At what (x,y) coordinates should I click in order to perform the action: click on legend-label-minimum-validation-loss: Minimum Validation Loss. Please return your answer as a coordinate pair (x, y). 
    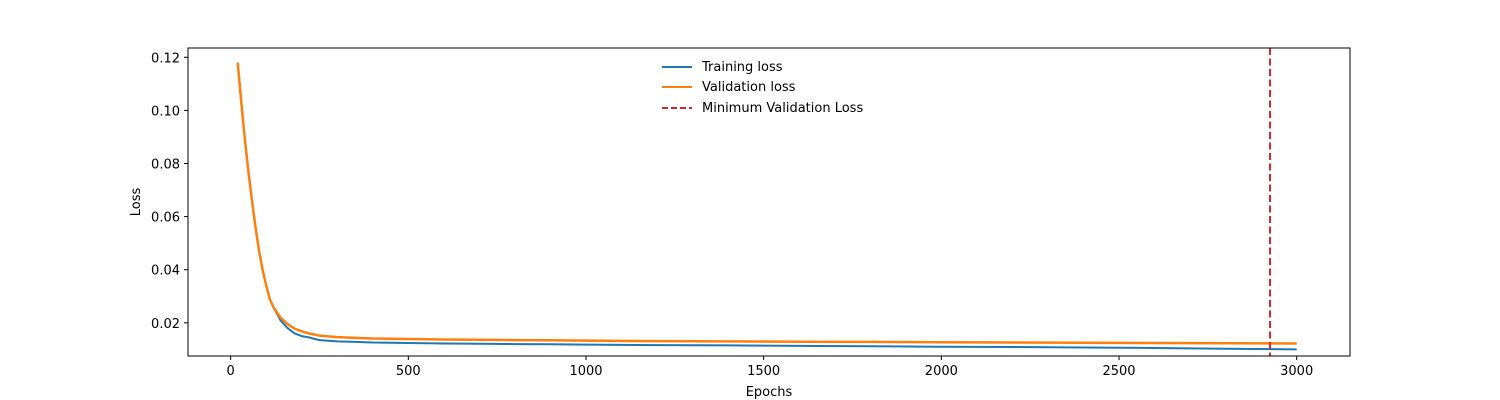
    Looking at the image, I should click on (782, 108).